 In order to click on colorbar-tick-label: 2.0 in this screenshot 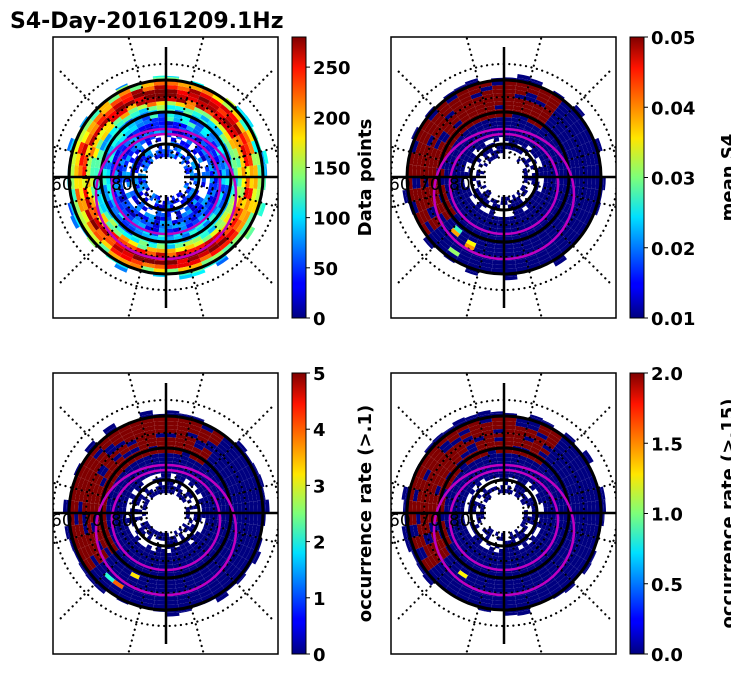, I will do `click(667, 374)`.